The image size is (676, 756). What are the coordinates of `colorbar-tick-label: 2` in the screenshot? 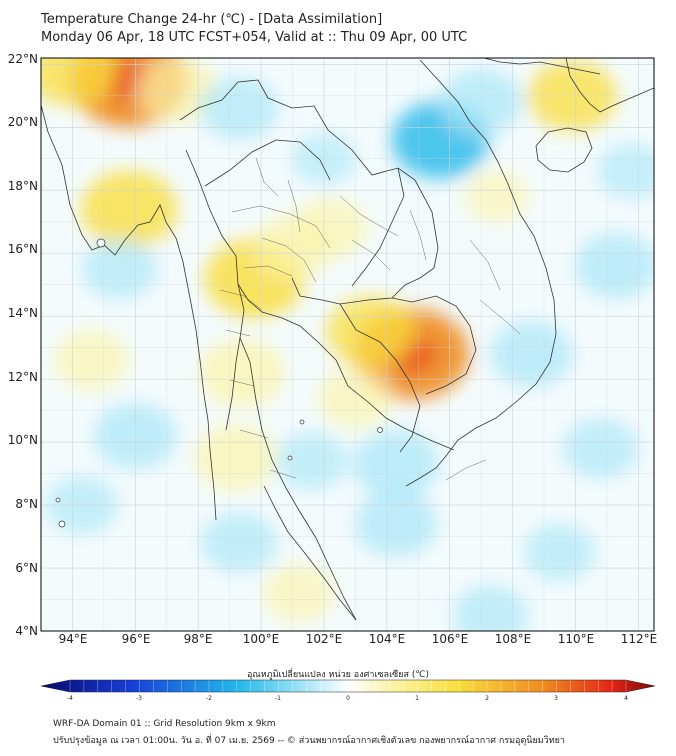 It's located at (487, 698).